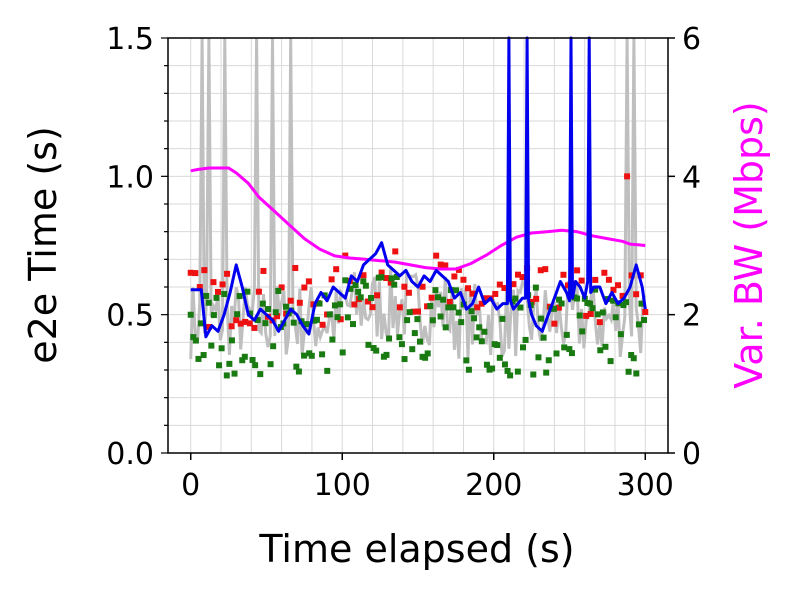 The height and width of the screenshot is (595, 797). I want to click on y-right-tick-label: 2, so click(691, 316).